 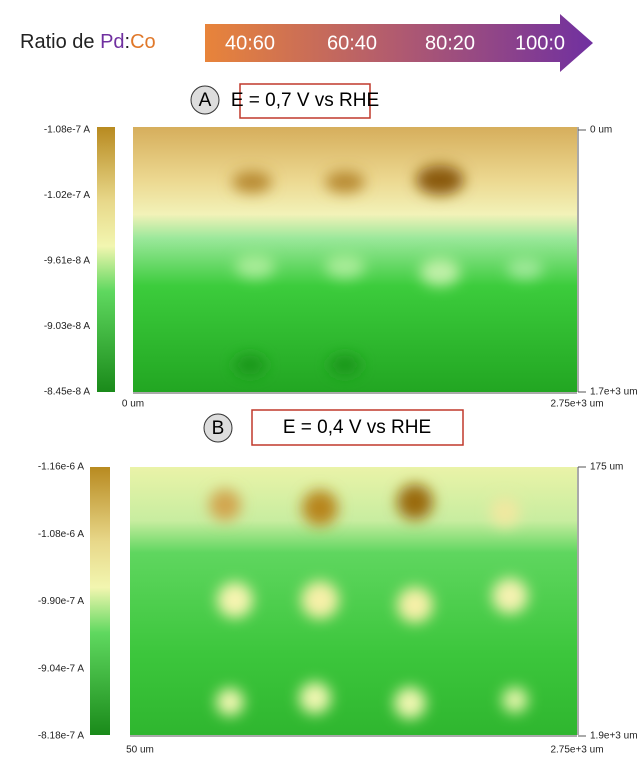 What do you see at coordinates (61, 668) in the screenshot?
I see `colorbar-label: -9.04e-7 A` at bounding box center [61, 668].